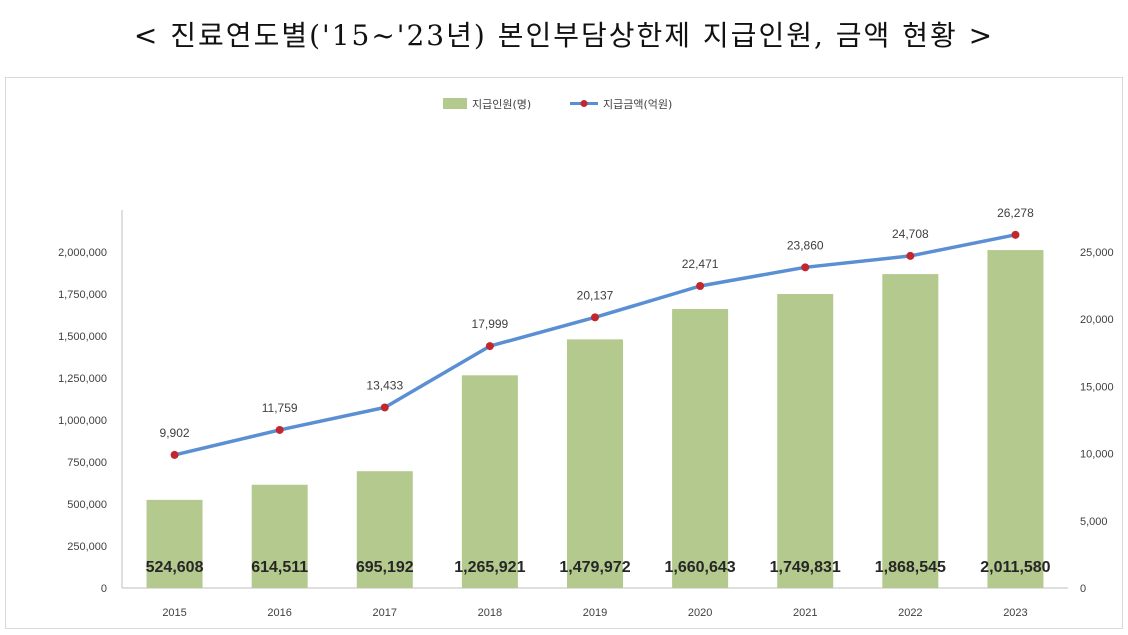  What do you see at coordinates (1097, 421) in the screenshot?
I see `right-axis-ticks: 0 5,000 10,000 15,000 20,000 25,000` at bounding box center [1097, 421].